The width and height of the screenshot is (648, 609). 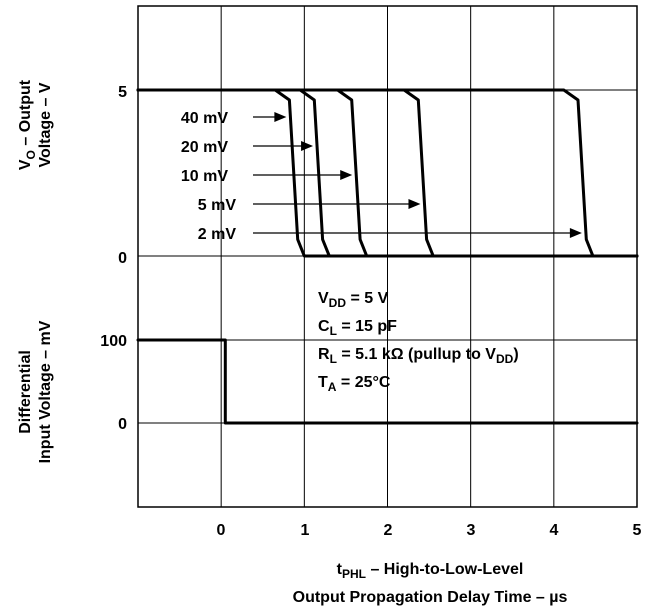 What do you see at coordinates (324, 326) in the screenshot?
I see `condition-cl-prefix: C` at bounding box center [324, 326].